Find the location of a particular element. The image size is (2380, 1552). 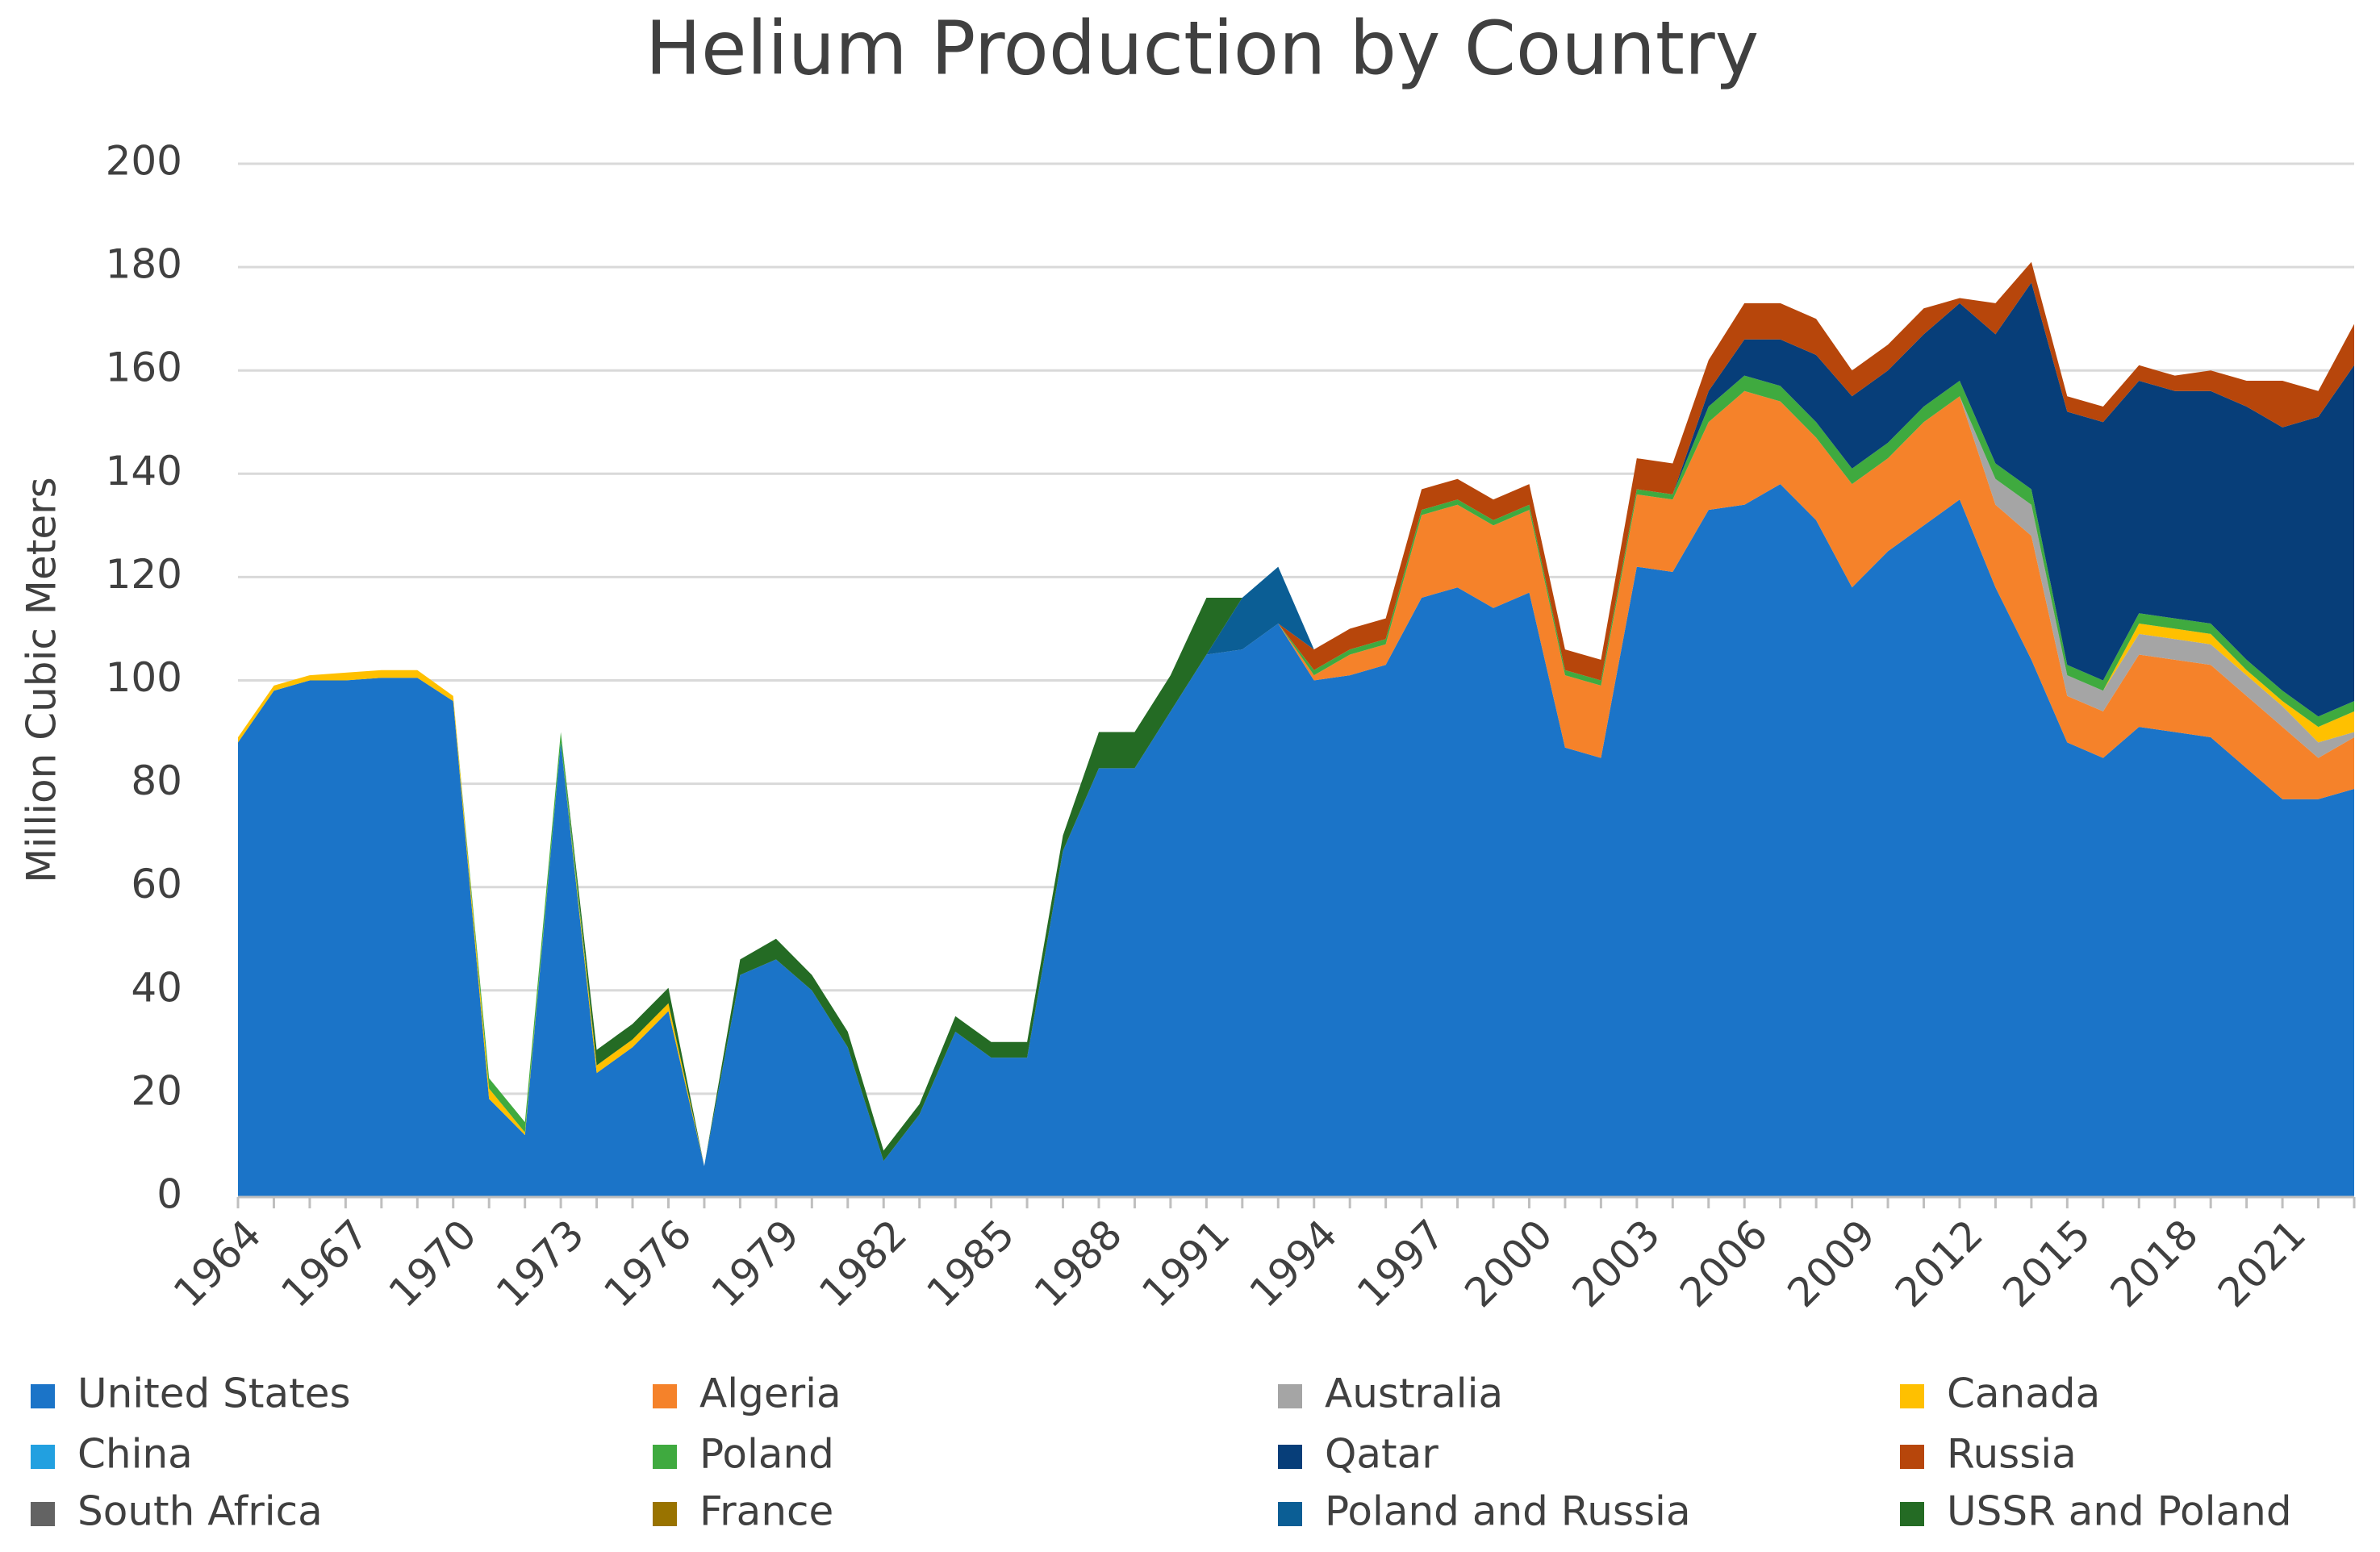

y-axis-title: Million Cubic Meters is located at coordinates (42, 680).